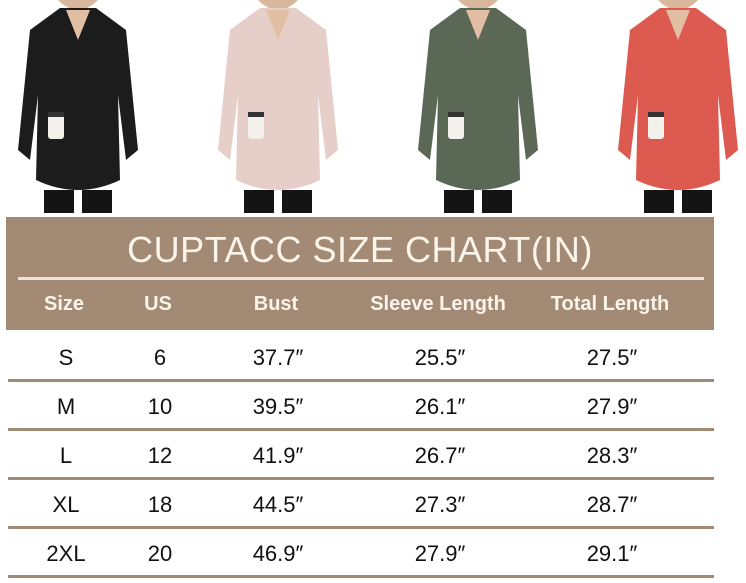 The image size is (746, 583). I want to click on cell-size: 2XL, so click(66, 553).